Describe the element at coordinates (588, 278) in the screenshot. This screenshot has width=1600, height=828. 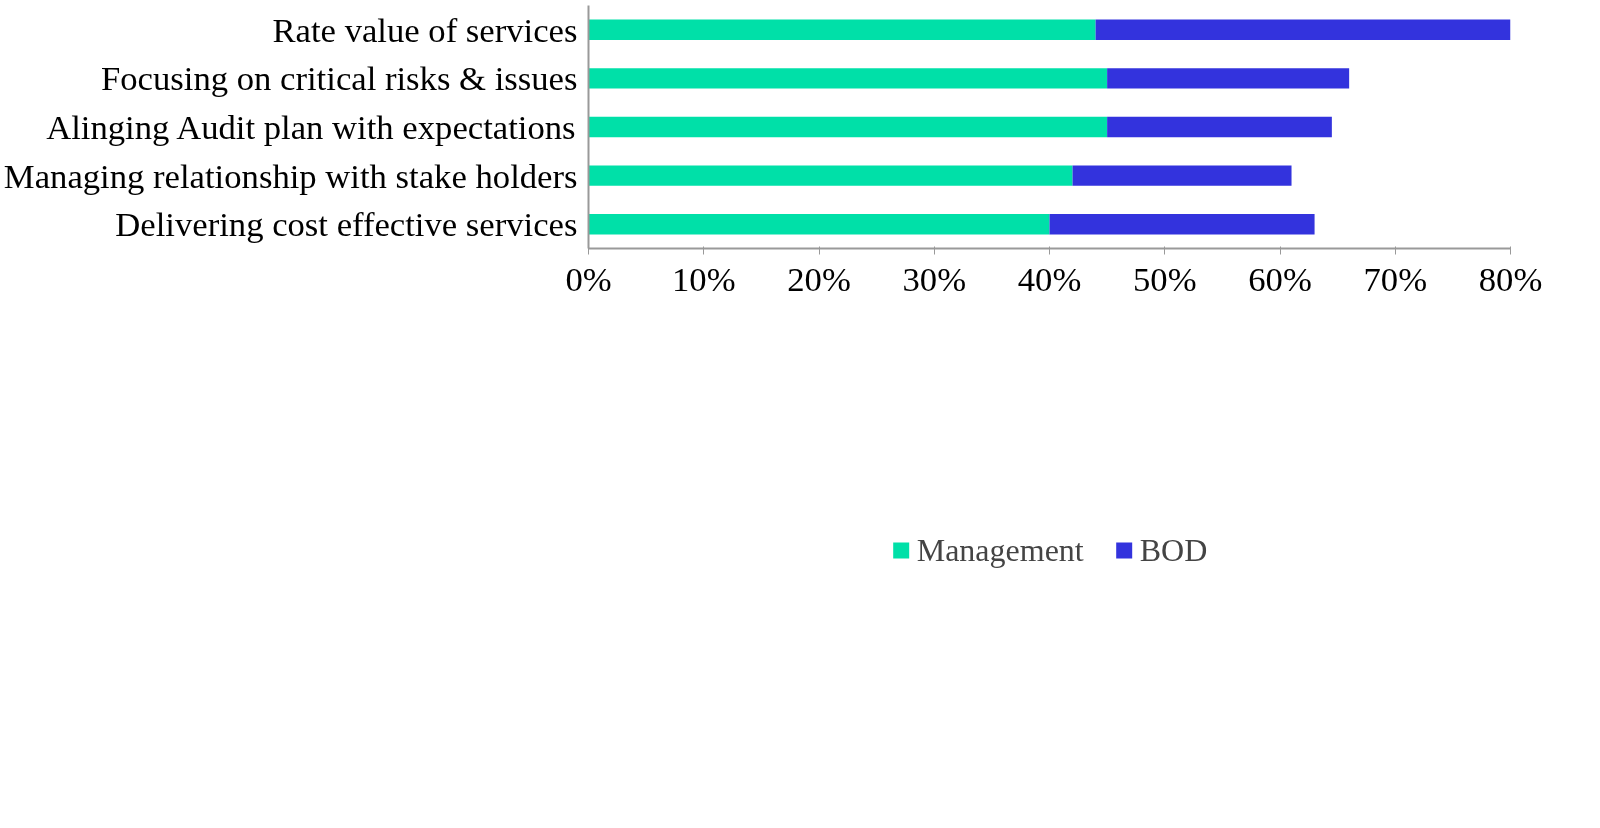
I see `x-tick-label: 0%` at that location.